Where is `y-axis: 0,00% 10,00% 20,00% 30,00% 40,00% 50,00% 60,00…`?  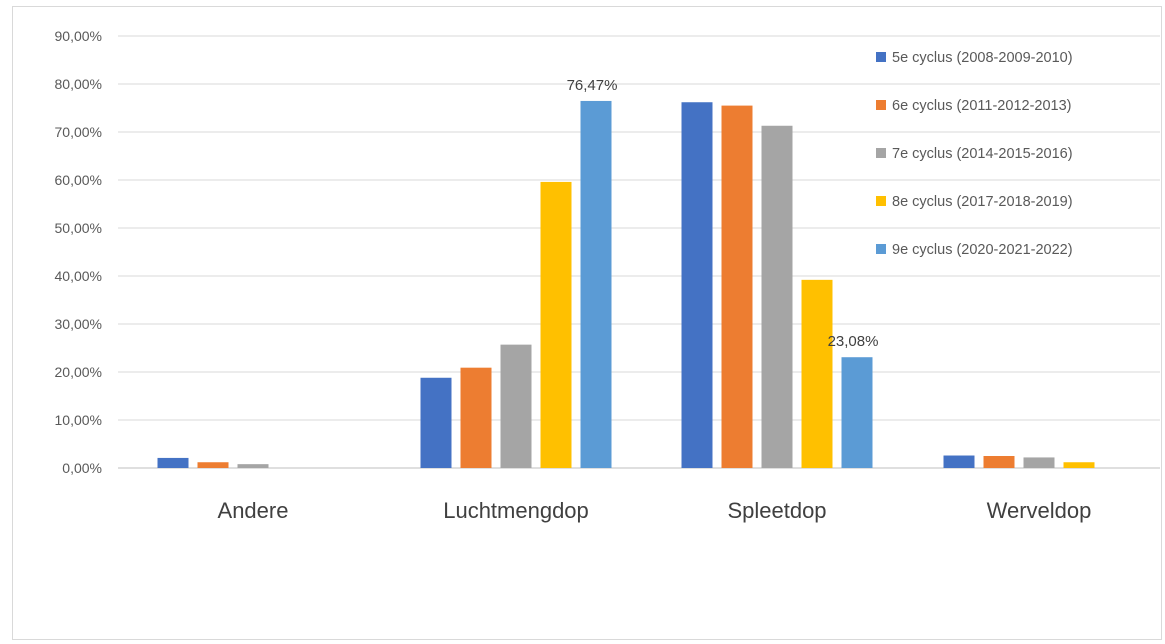
y-axis: 0,00% 10,00% 20,00% 30,00% 40,00% 50,00% 60,00… is located at coordinates (78, 252).